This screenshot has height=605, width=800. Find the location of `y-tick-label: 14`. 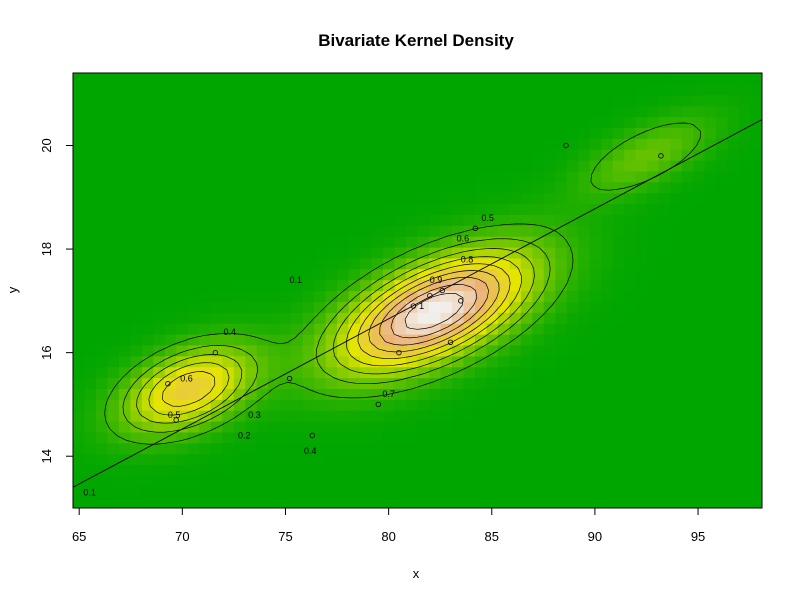

y-tick-label: 14 is located at coordinates (46, 456).